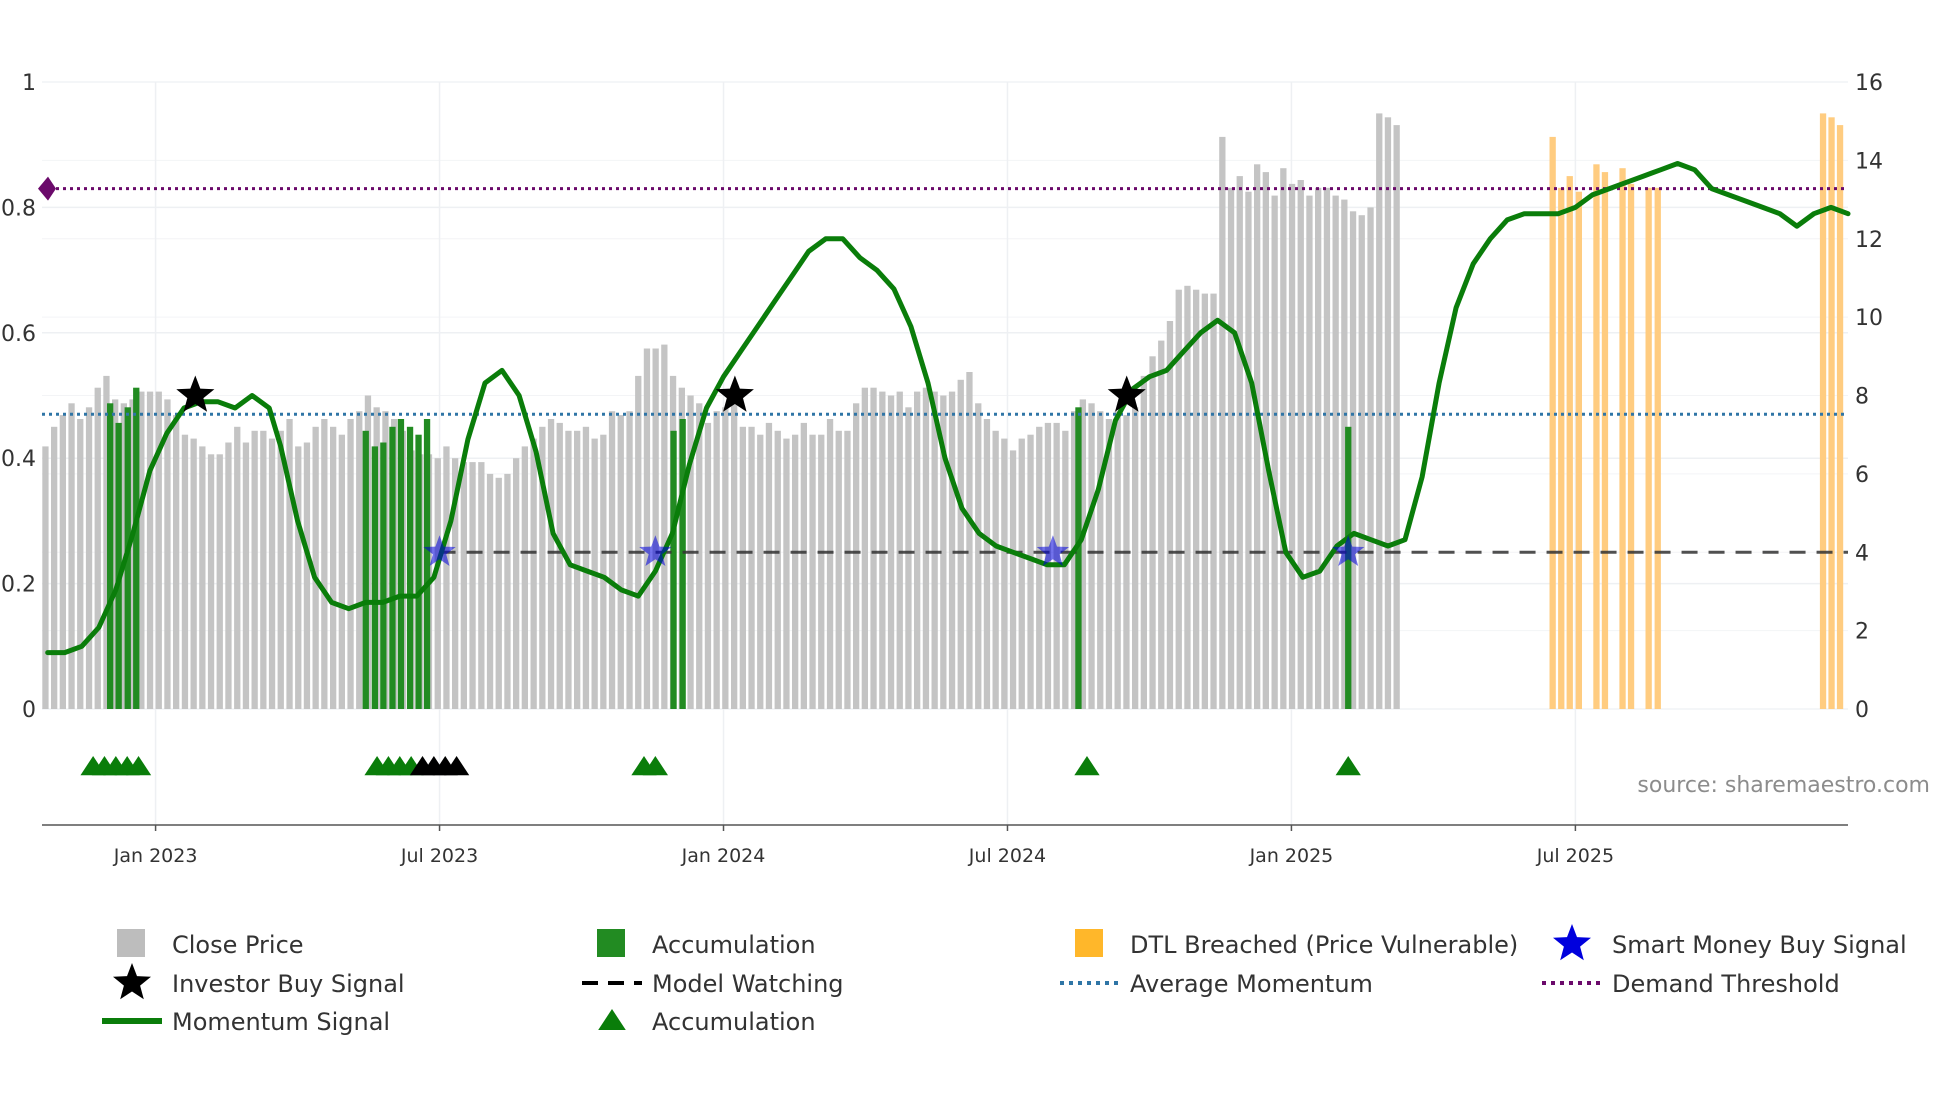 The image size is (1960, 1102). Describe the element at coordinates (1089, 943) in the screenshot. I see `dtl-swatch` at that location.